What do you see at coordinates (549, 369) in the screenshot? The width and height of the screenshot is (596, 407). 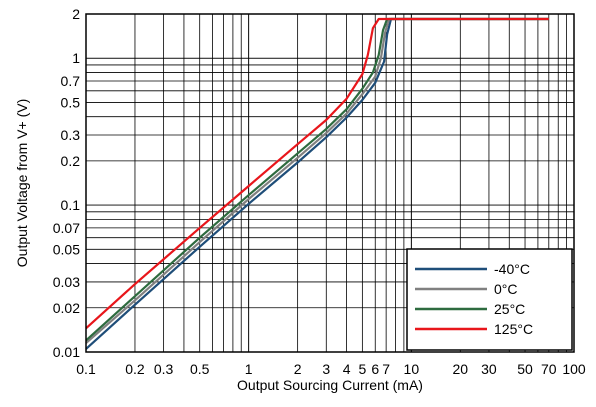 I see `x-tick-label: 70` at bounding box center [549, 369].